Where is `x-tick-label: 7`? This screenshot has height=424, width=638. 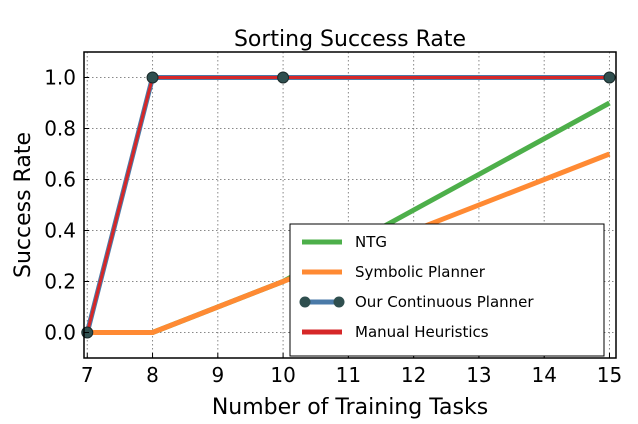 x-tick-label: 7 is located at coordinates (87, 375).